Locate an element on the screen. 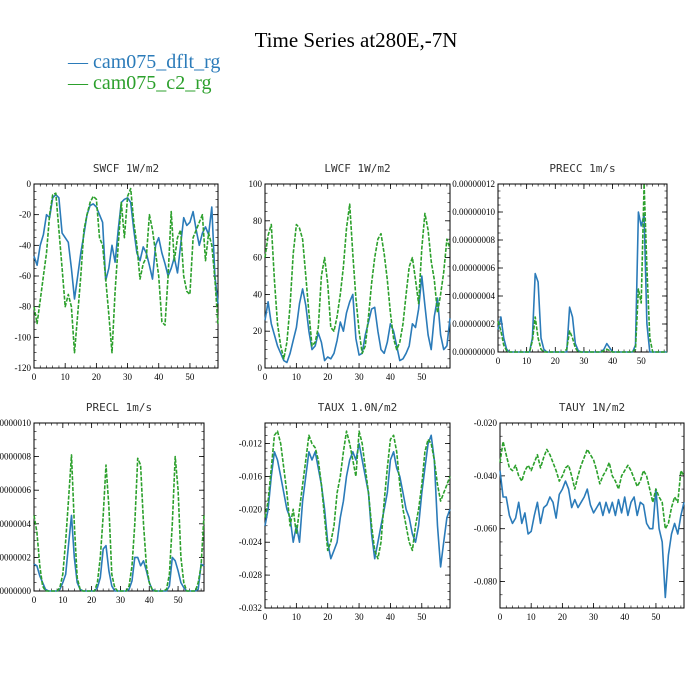 Image resolution: width=700 pixels, height=700 pixels. y-tick-label: -100 is located at coordinates (23, 337).